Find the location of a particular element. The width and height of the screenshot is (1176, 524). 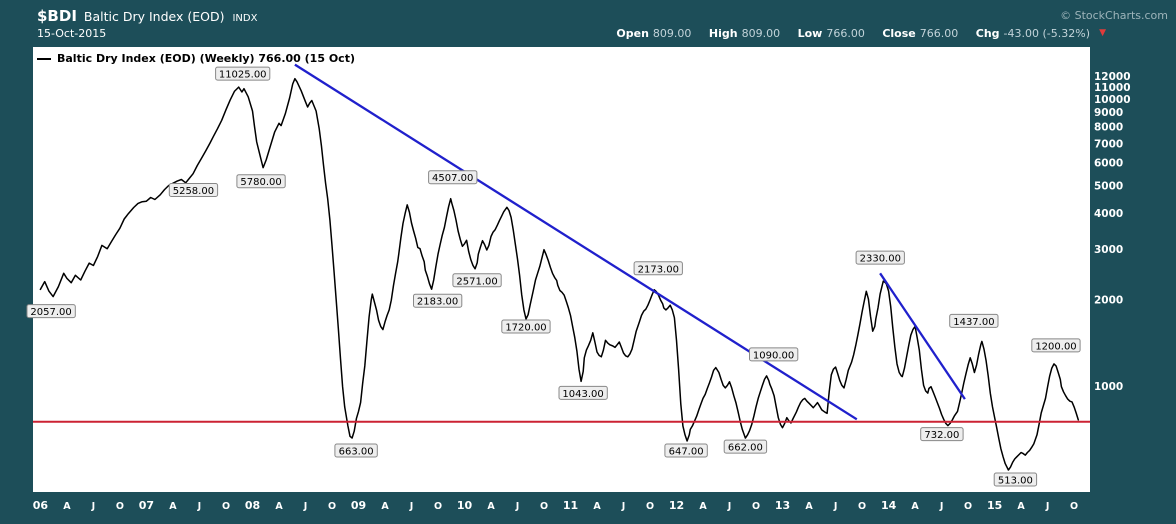

y-axis-tick: 8000 is located at coordinates (1108, 128).